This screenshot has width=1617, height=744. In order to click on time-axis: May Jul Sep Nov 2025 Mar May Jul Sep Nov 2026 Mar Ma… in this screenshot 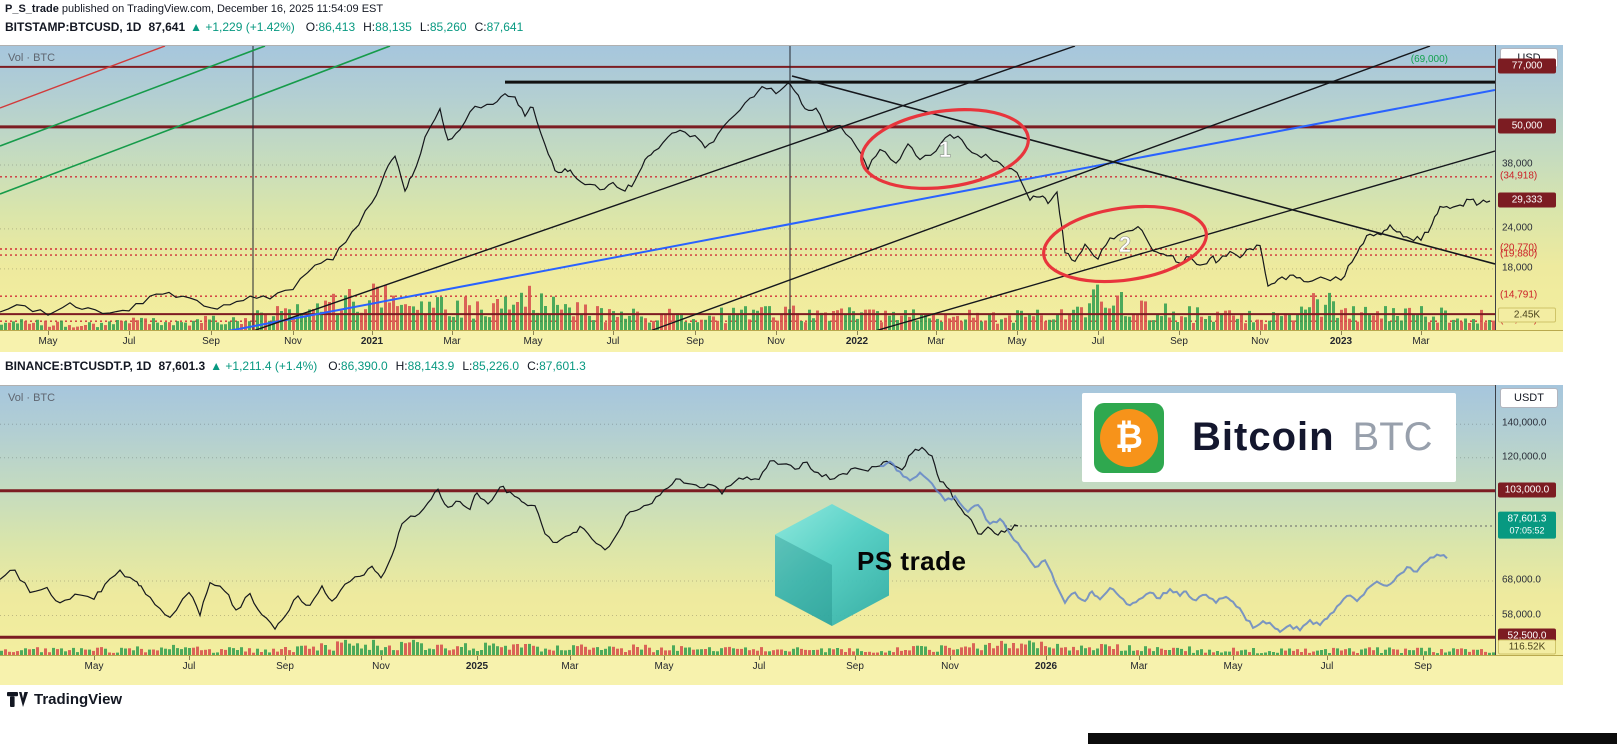, I will do `click(781, 670)`.